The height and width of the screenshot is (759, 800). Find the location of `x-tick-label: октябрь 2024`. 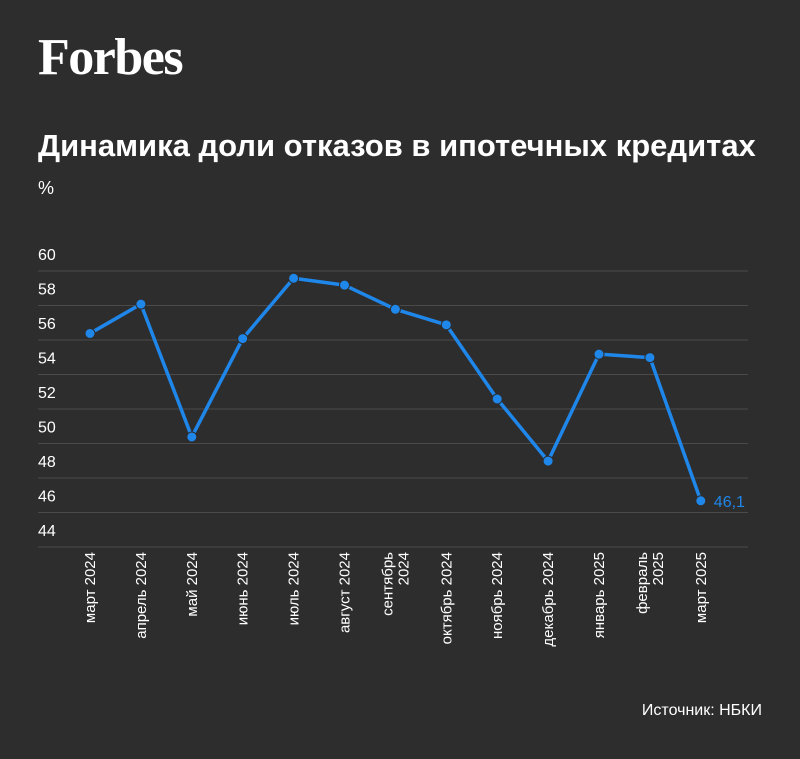

x-tick-label: октябрь 2024 is located at coordinates (446, 598).